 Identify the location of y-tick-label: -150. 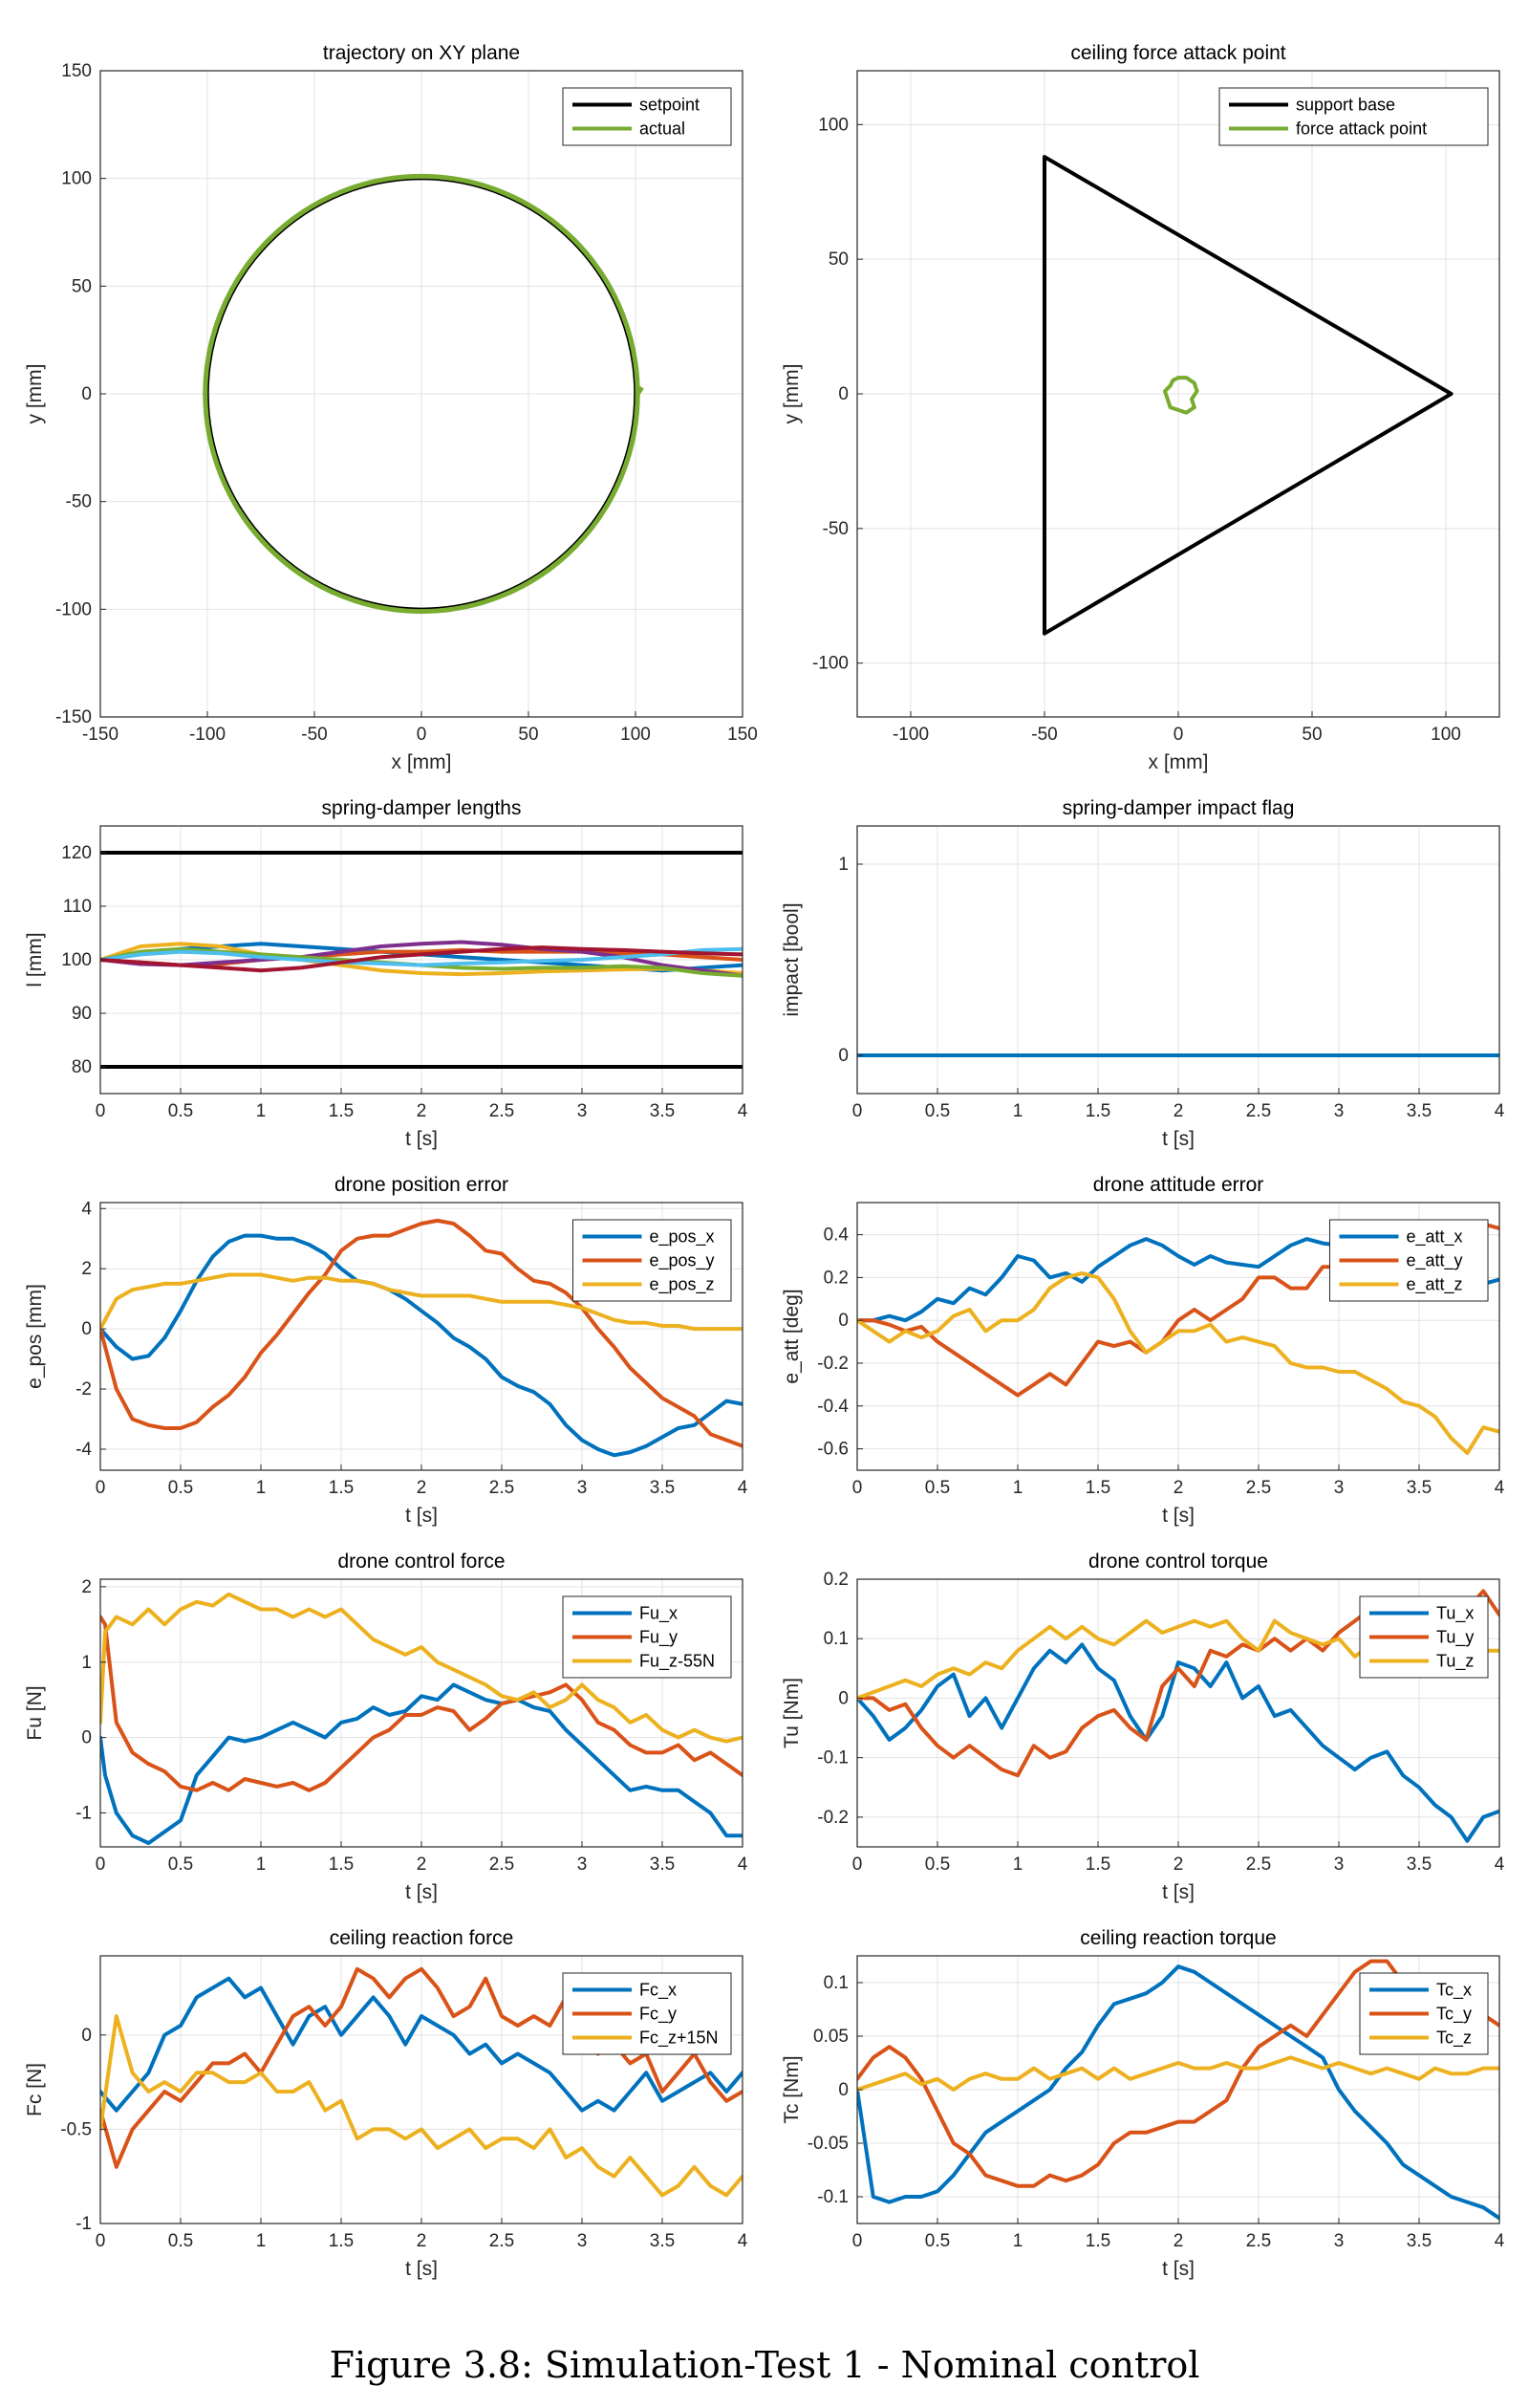
(73, 717).